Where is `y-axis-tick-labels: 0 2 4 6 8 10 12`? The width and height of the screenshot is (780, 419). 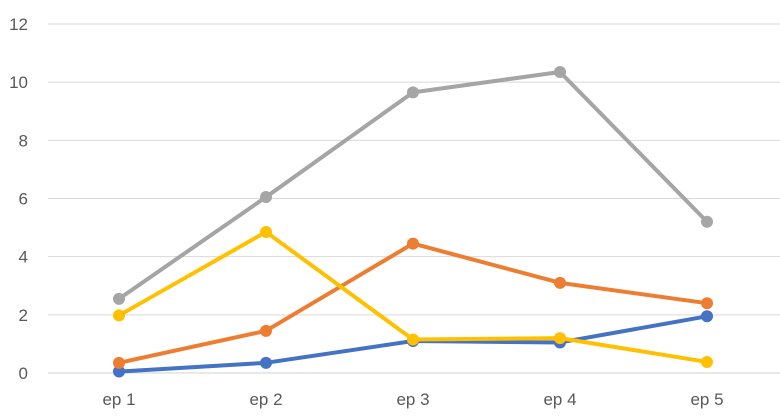
y-axis-tick-labels: 0 2 4 6 8 10 12 is located at coordinates (18, 199).